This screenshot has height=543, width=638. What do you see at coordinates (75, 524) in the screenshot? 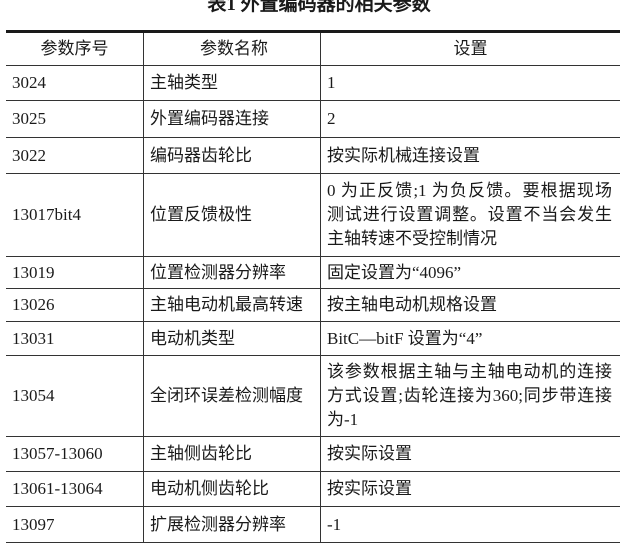
I see `param-no: 13097` at bounding box center [75, 524].